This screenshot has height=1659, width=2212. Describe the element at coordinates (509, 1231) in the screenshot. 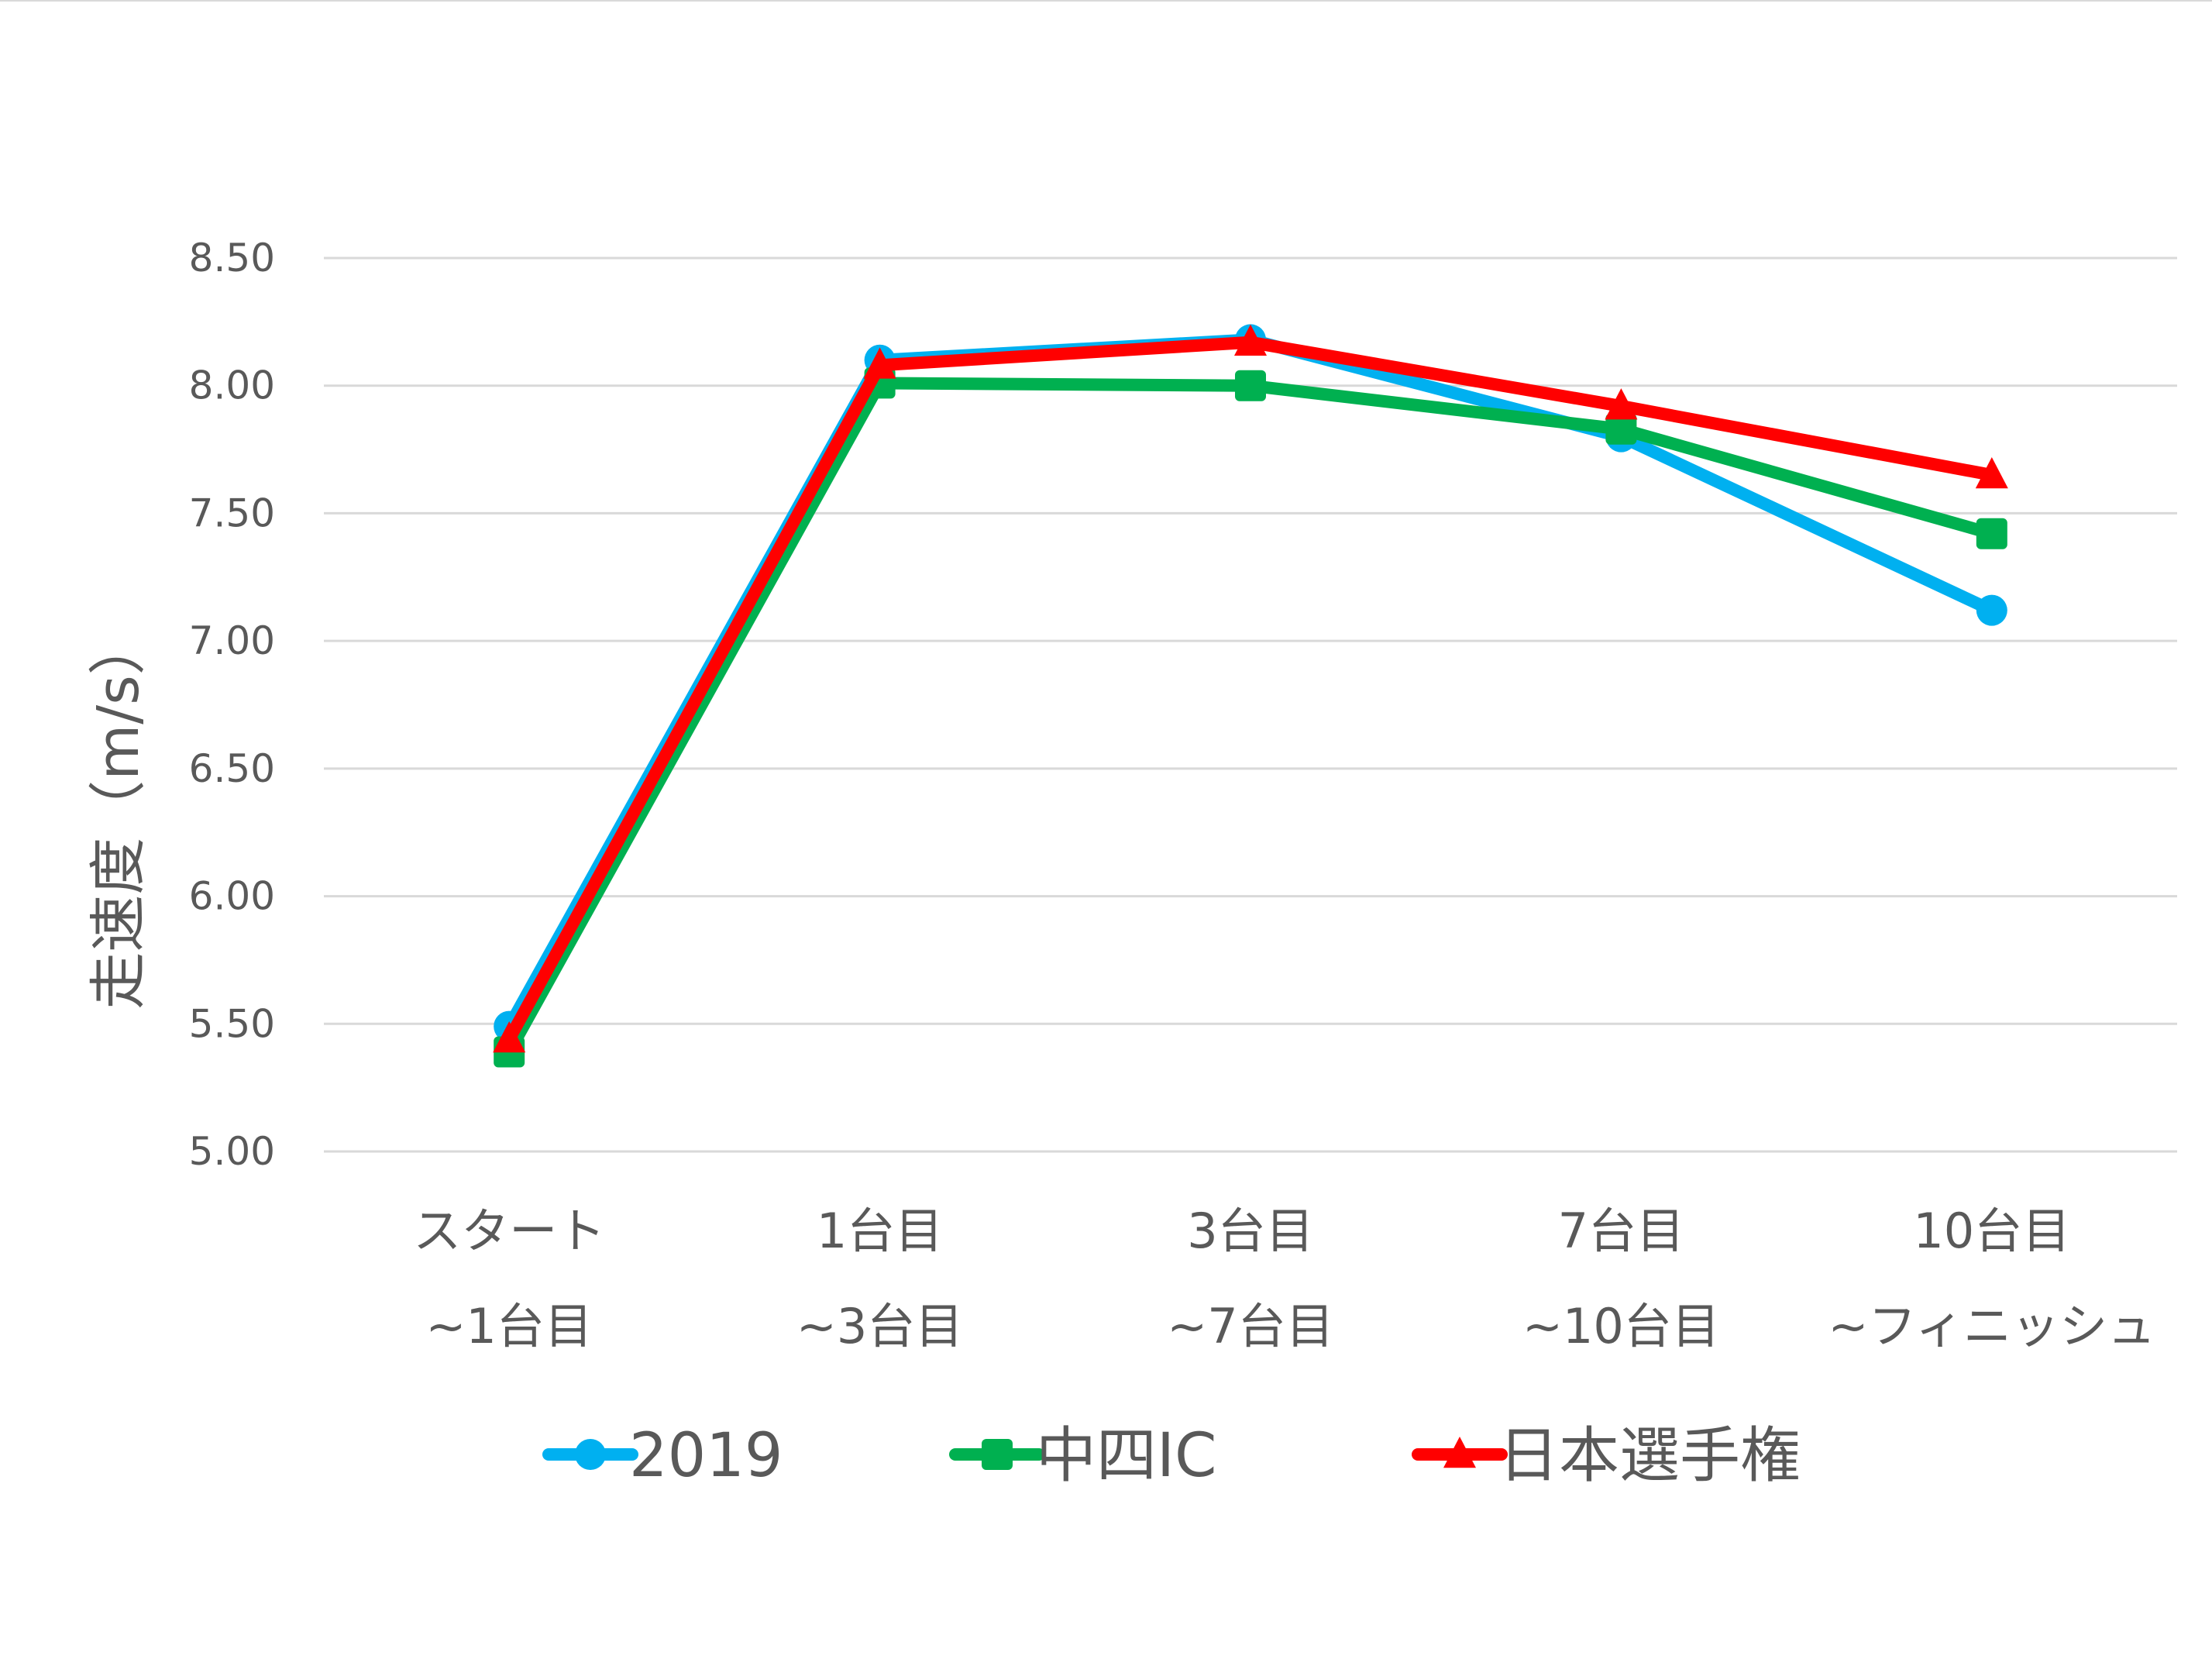

I see `x-tick-label: スタート` at that location.